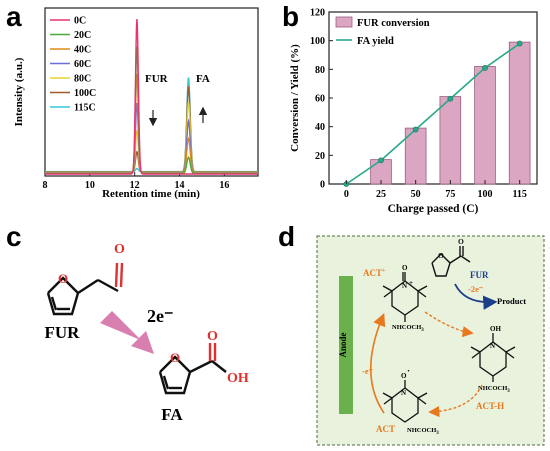  Describe the element at coordinates (203, 79) in the screenshot. I see `fa-peak-label: FA` at that location.